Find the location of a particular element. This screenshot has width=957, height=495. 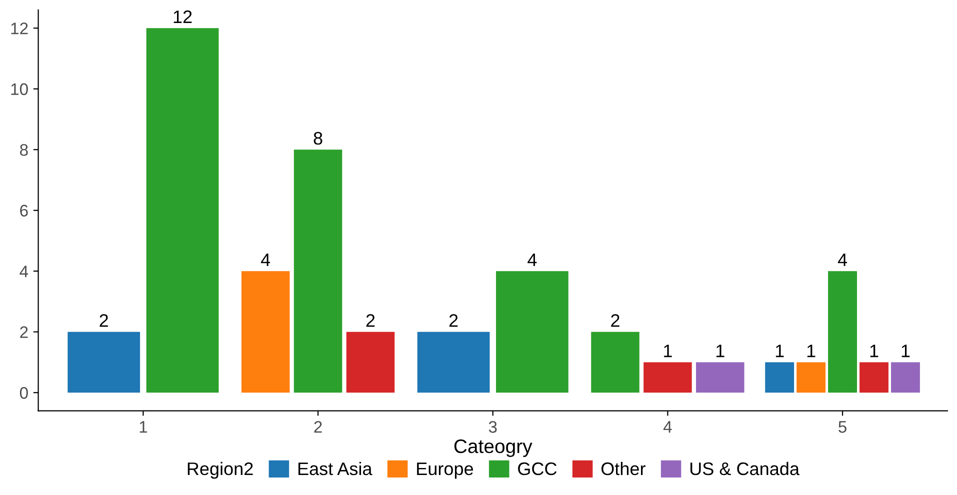

y-tick-label: 12 is located at coordinates (19, 28).